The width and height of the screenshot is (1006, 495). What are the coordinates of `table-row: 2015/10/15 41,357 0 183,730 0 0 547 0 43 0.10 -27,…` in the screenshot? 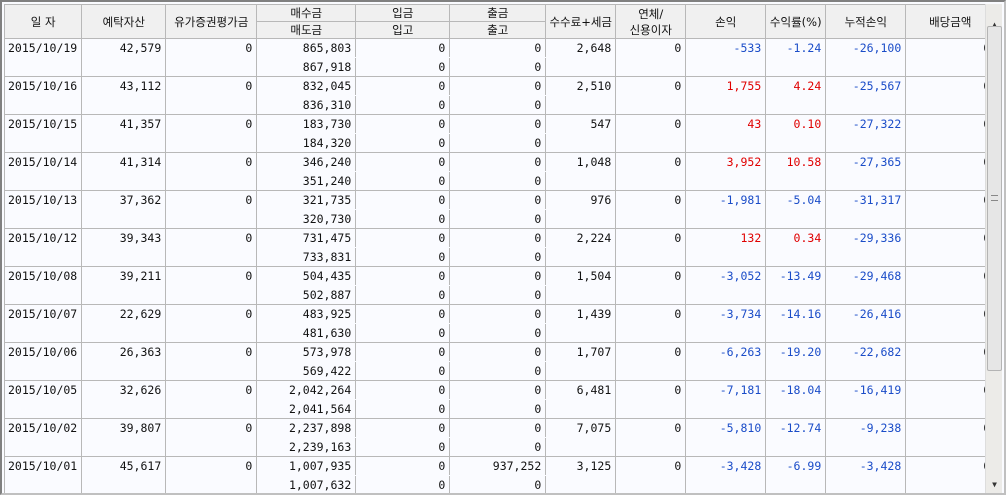 It's located at (499, 133).